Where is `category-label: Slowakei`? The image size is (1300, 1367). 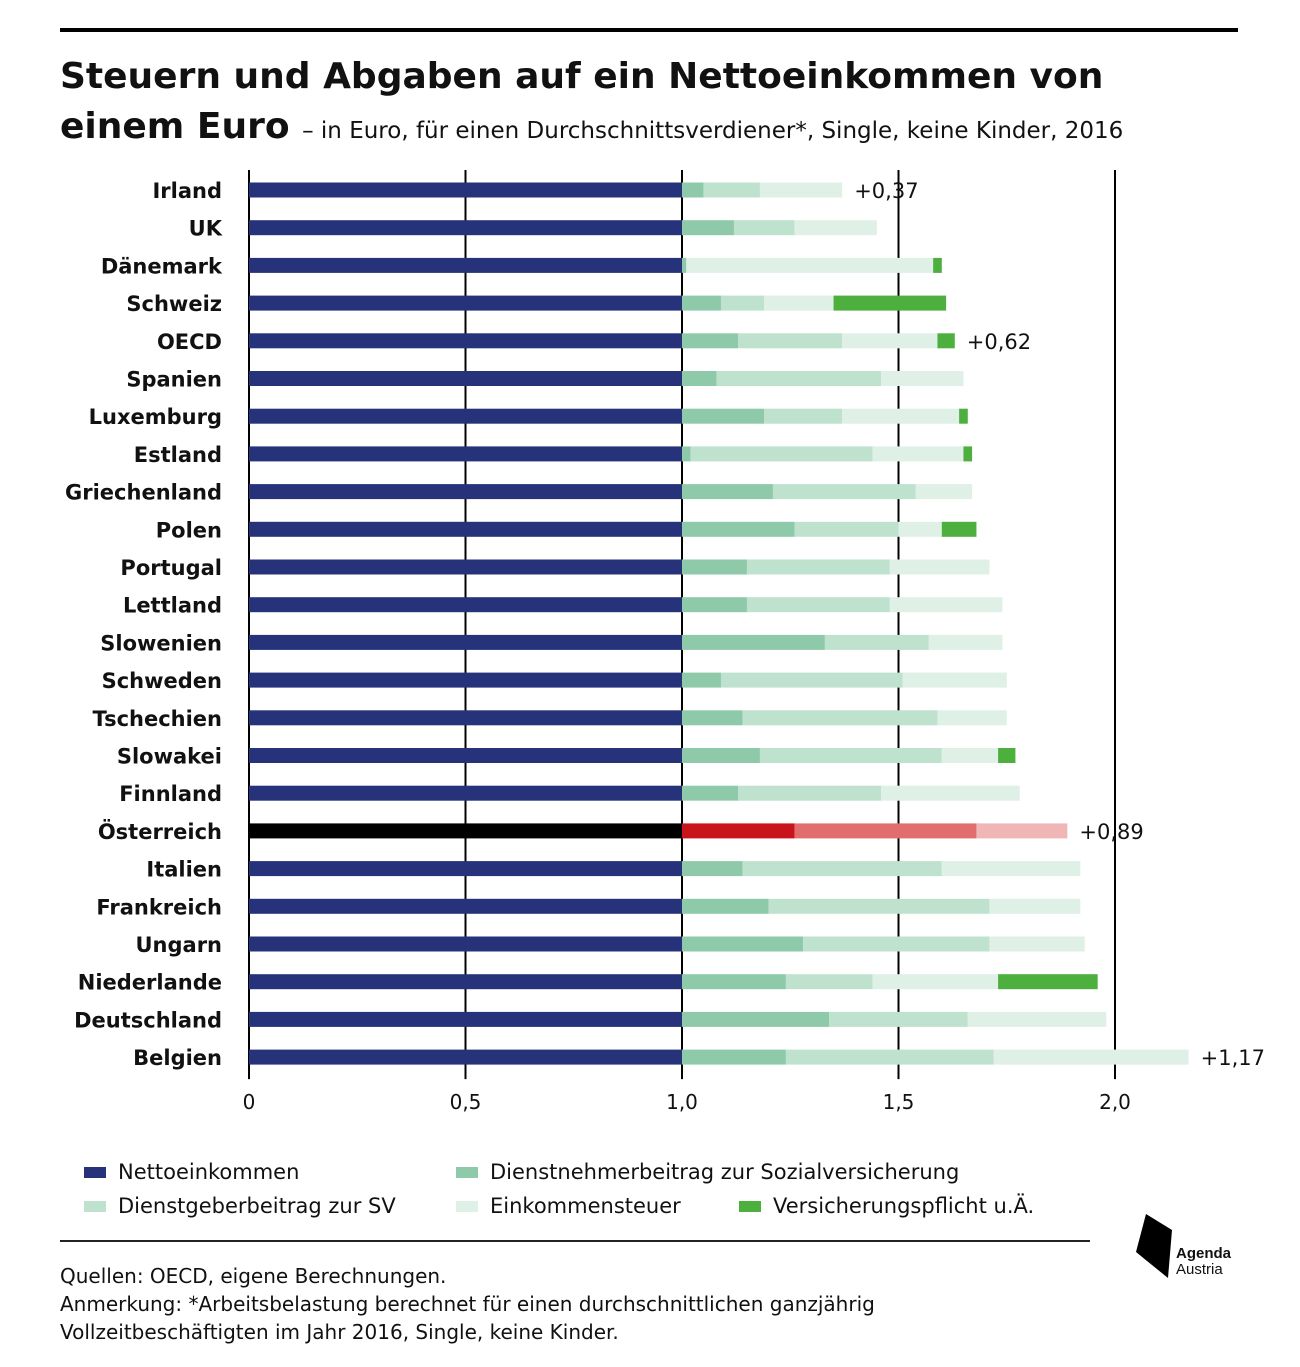 category-label: Slowakei is located at coordinates (169, 757).